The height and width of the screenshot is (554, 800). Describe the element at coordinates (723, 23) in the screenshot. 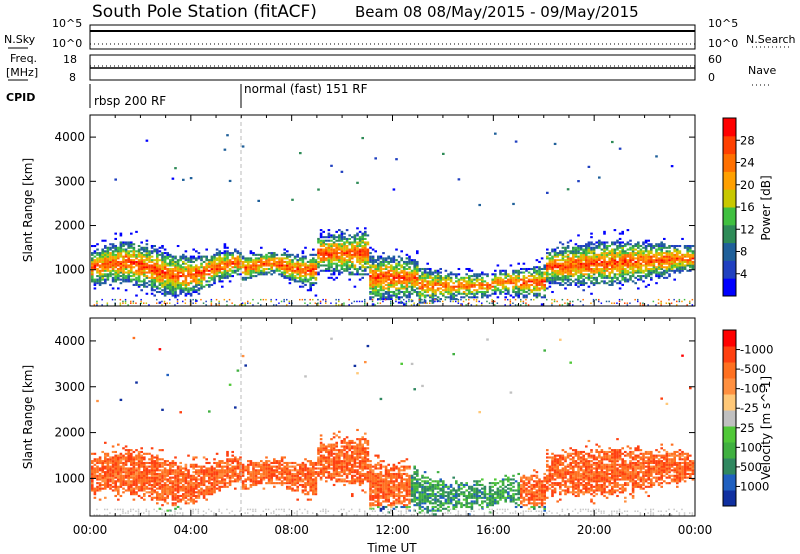

I see `nsearch-tick-top: 10^5` at that location.